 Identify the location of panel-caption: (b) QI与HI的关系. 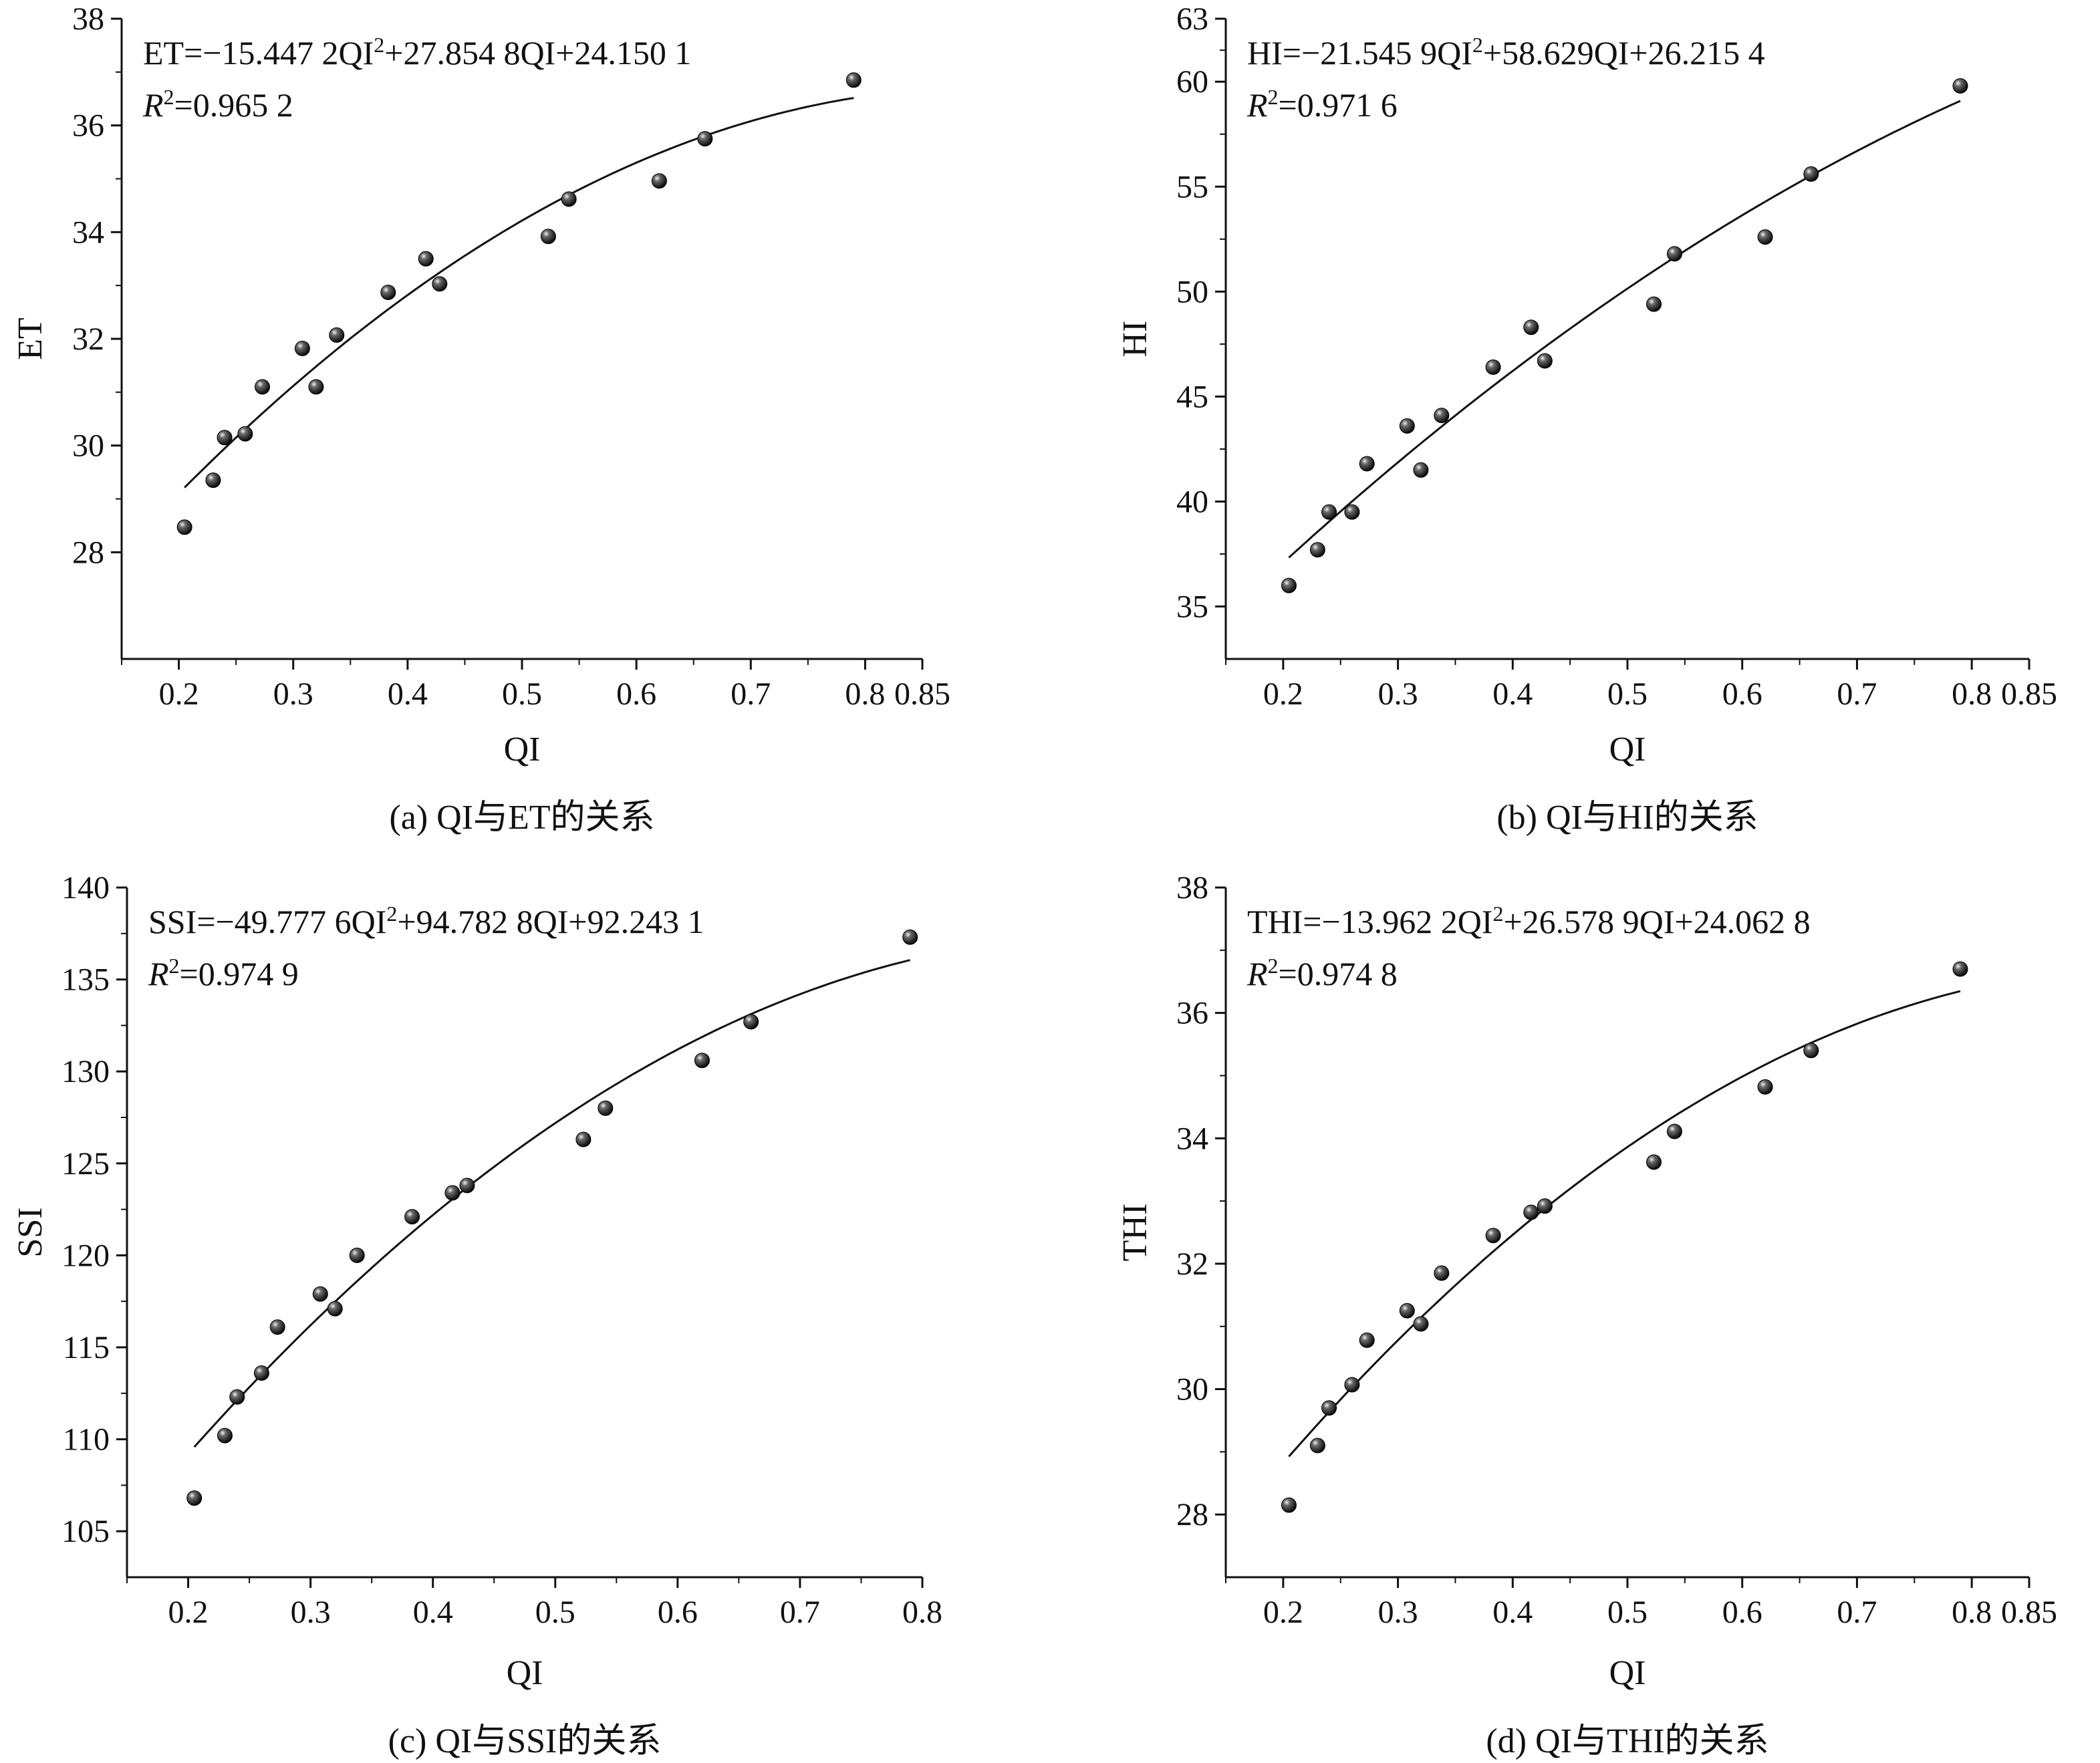
(1627, 818).